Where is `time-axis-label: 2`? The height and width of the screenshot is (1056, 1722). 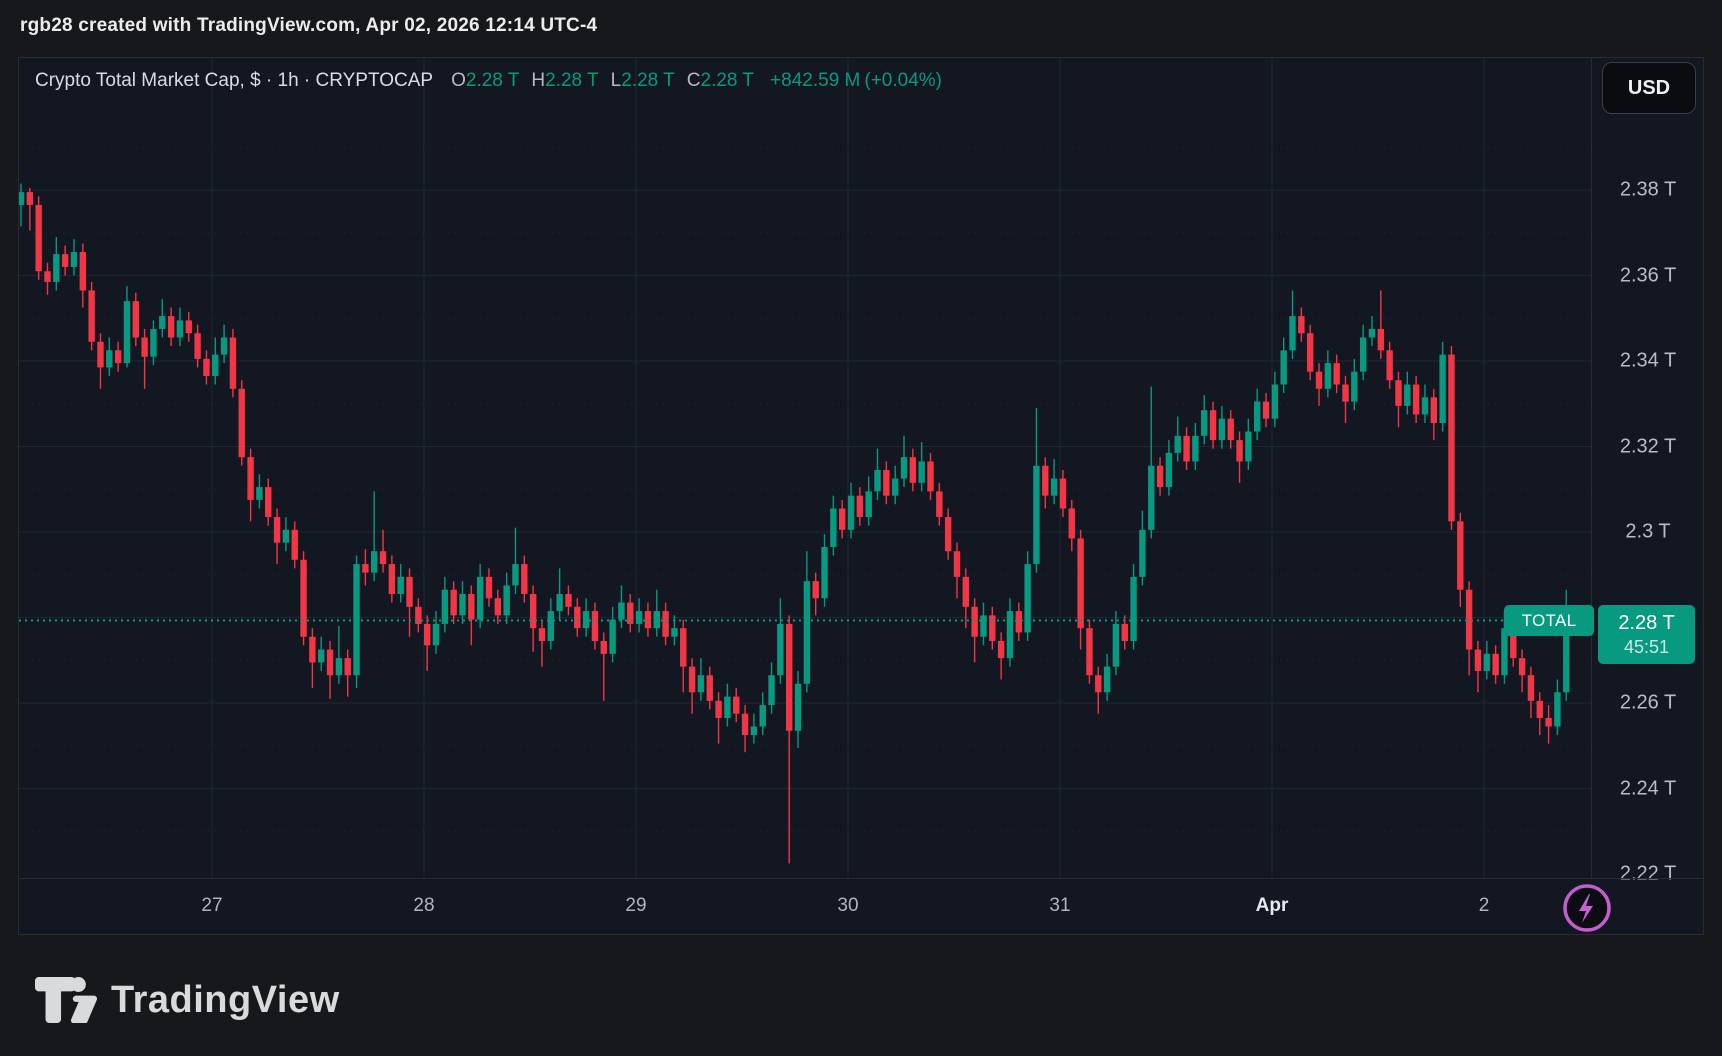 time-axis-label: 2 is located at coordinates (1484, 905).